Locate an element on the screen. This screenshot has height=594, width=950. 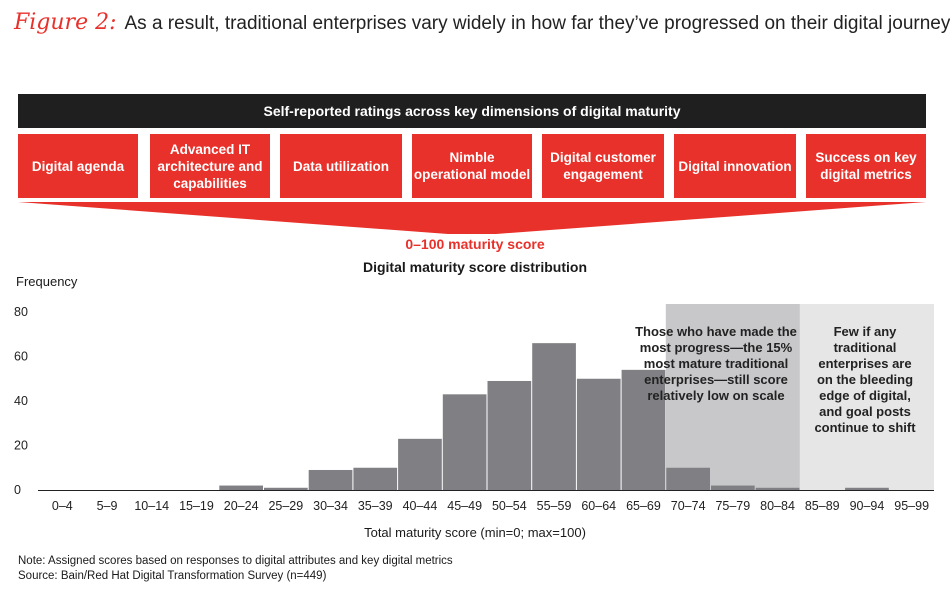
histogram-bar-40–44 is located at coordinates (420, 464).